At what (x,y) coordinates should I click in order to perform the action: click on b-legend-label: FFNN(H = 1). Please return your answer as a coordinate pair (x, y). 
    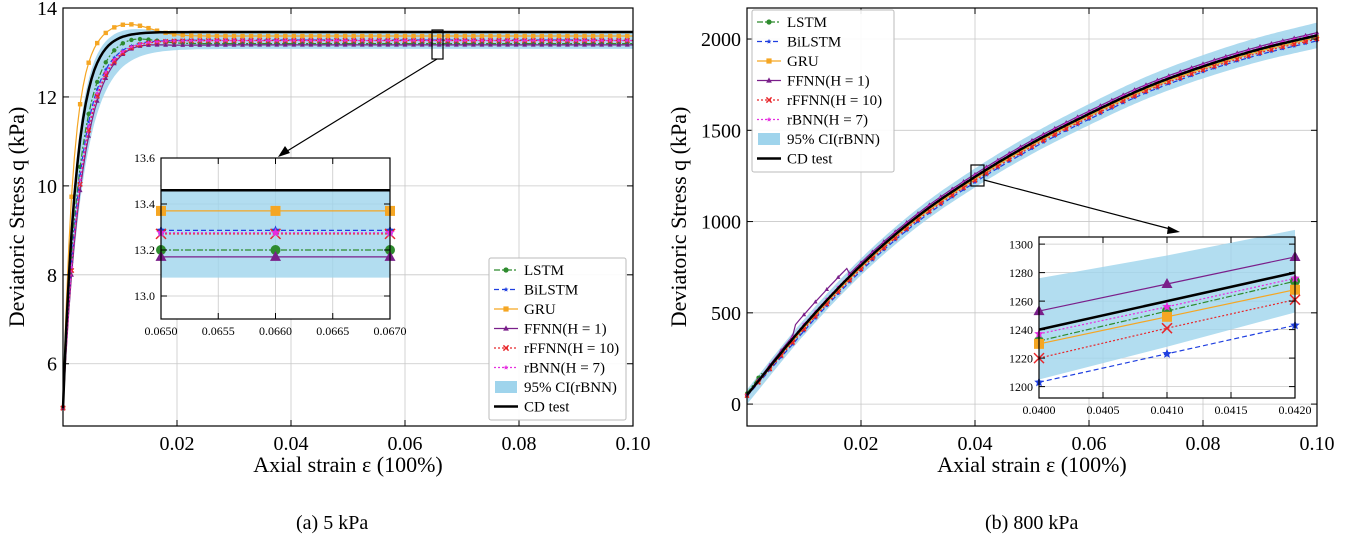
    Looking at the image, I should click on (828, 82).